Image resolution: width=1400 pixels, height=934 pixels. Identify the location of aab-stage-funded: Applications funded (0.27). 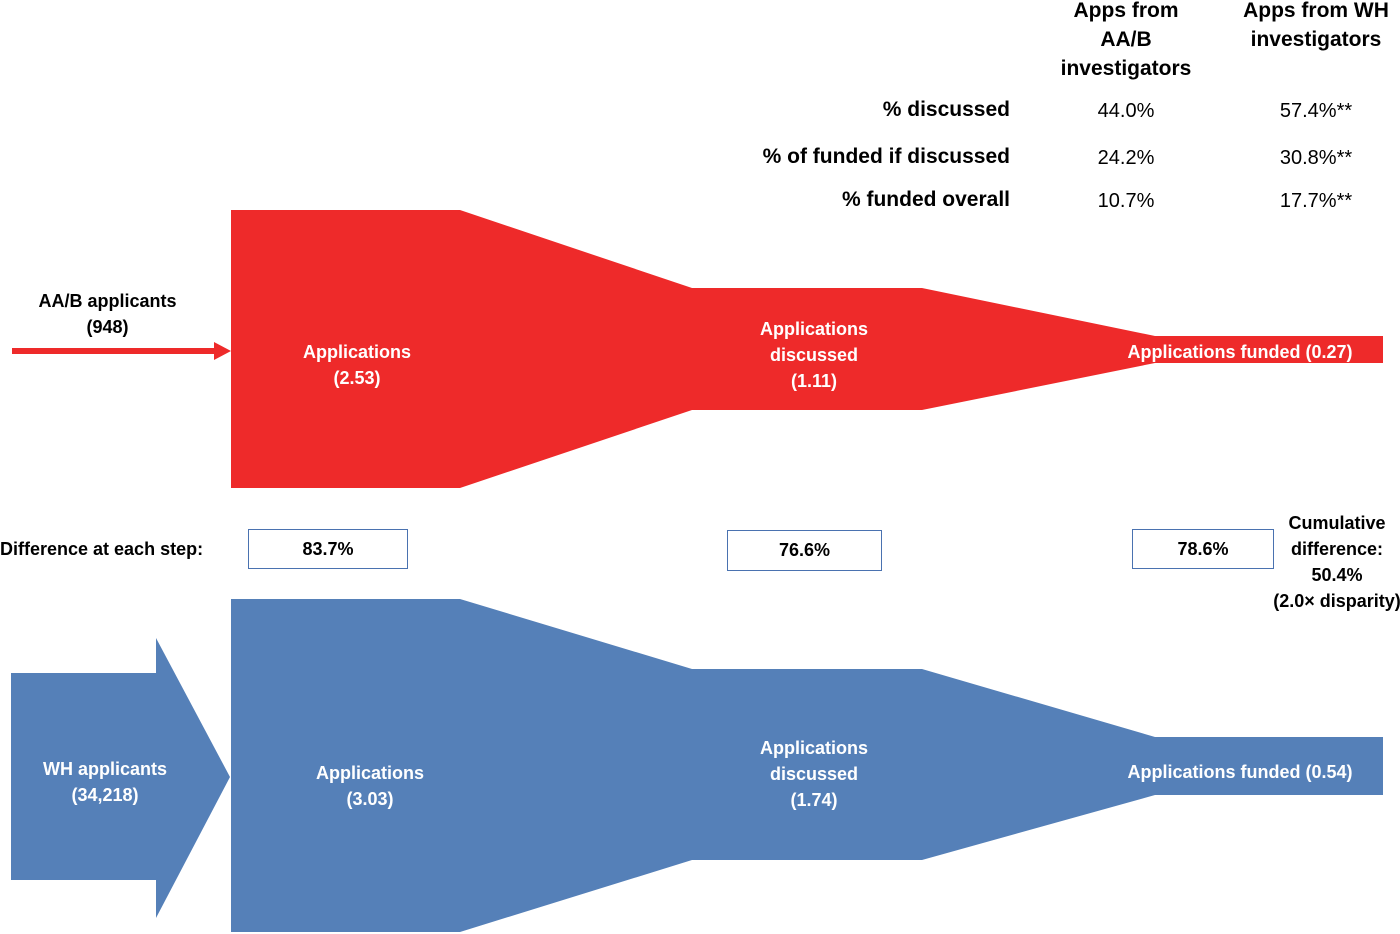
(1240, 352).